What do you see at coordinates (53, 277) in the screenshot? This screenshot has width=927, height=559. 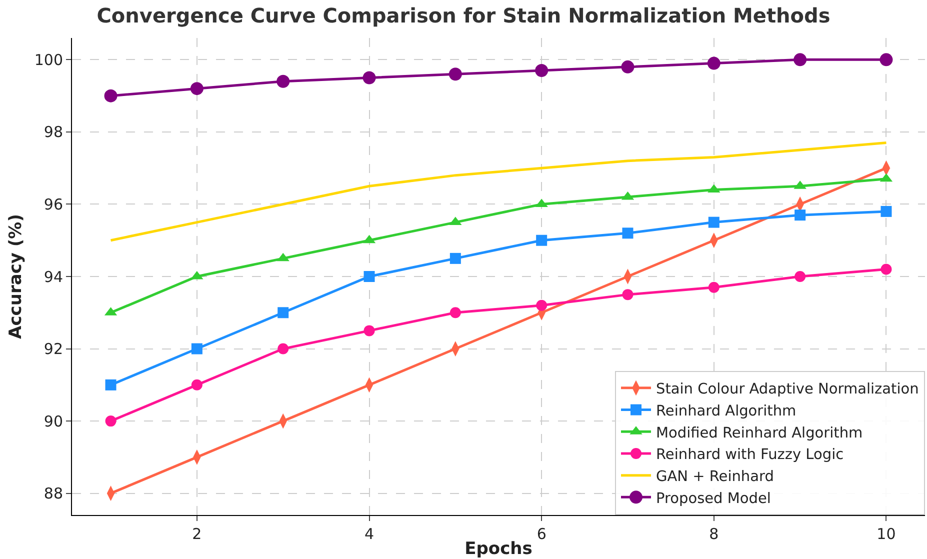 I see `y-tick-label: 94` at bounding box center [53, 277].